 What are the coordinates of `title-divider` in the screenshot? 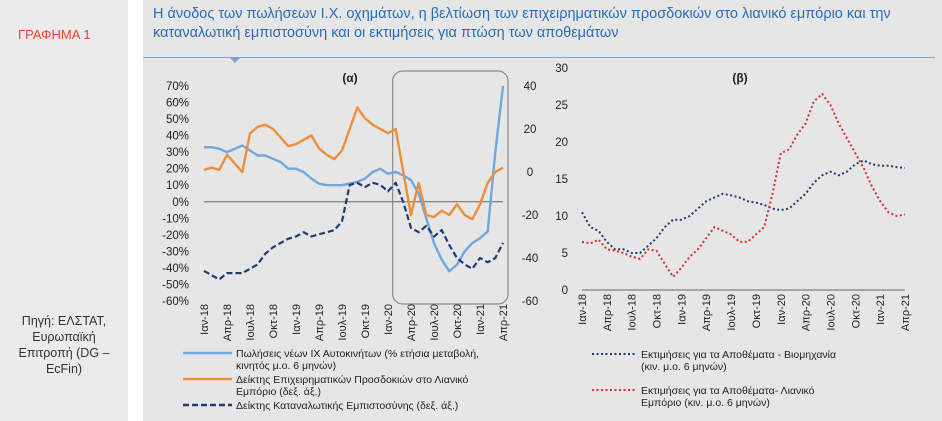 It's located at (539, 57).